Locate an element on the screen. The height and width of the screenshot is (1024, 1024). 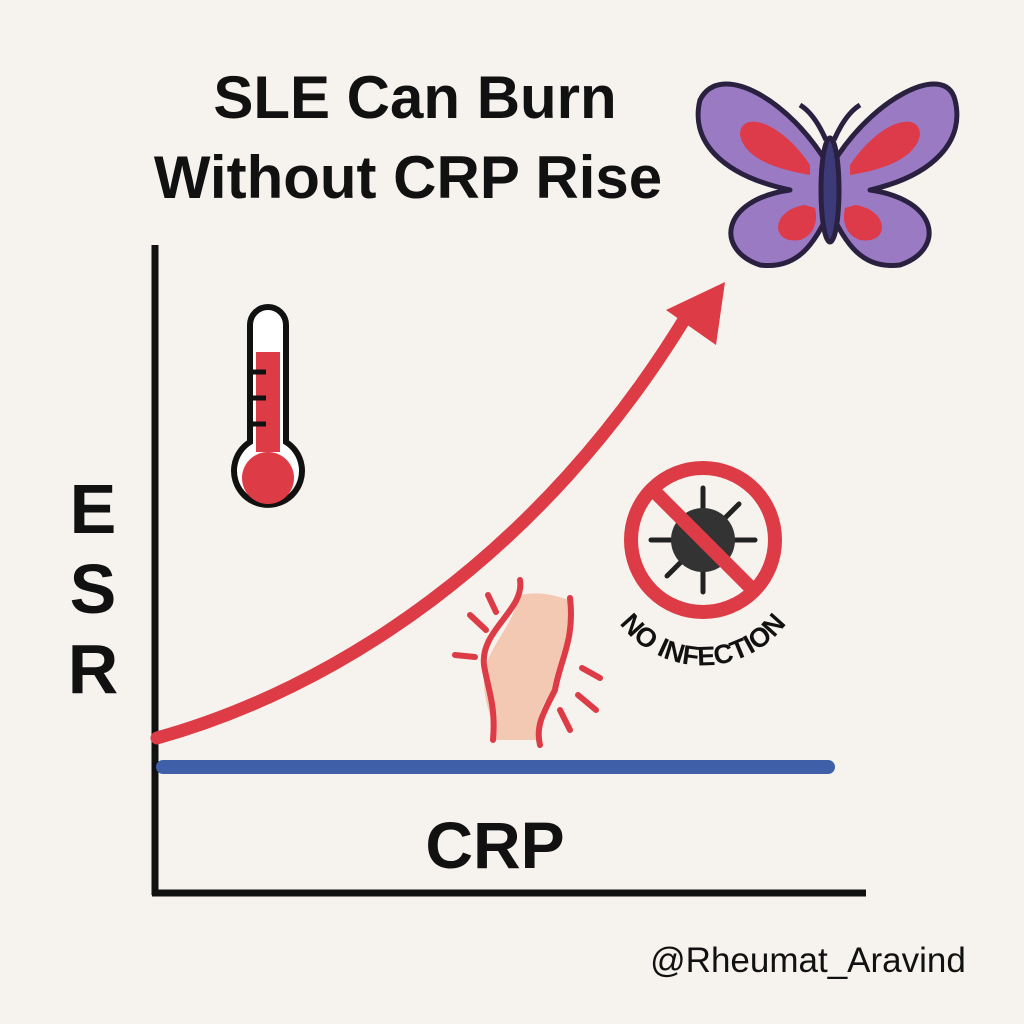
thermometer-icon is located at coordinates (268, 406).